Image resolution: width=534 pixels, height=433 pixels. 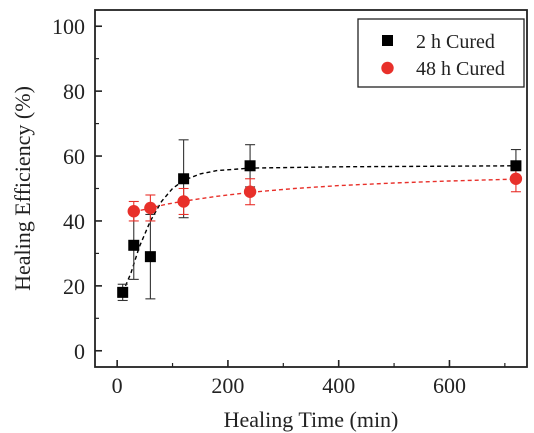 I want to click on y-axis-title: Healing Efficiency (%), so click(x=22, y=188).